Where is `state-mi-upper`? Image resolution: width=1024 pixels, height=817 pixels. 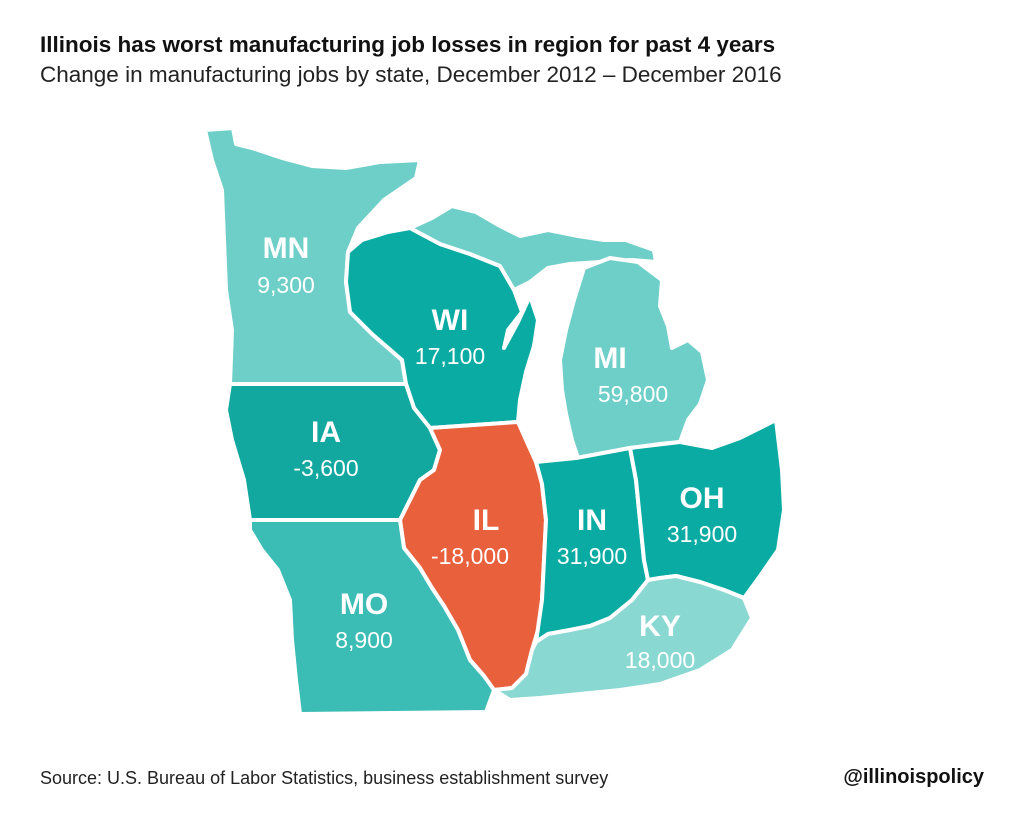 state-mi-upper is located at coordinates (533, 248).